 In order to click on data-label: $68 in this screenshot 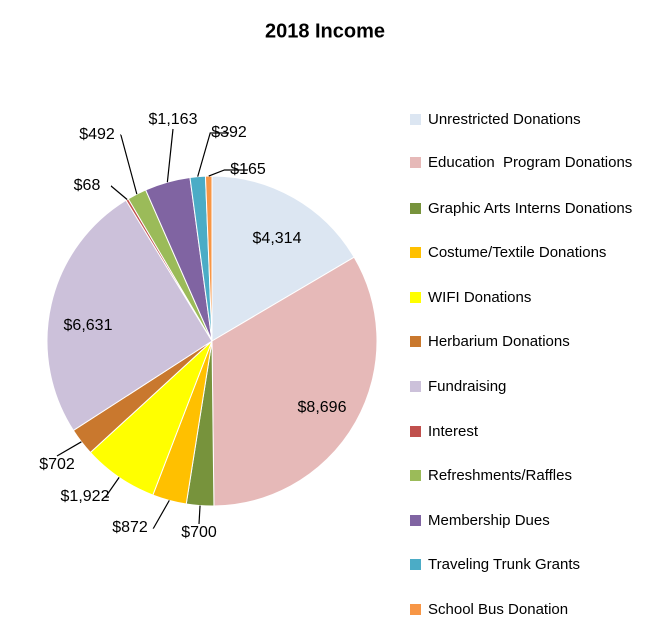, I will do `click(87, 185)`.